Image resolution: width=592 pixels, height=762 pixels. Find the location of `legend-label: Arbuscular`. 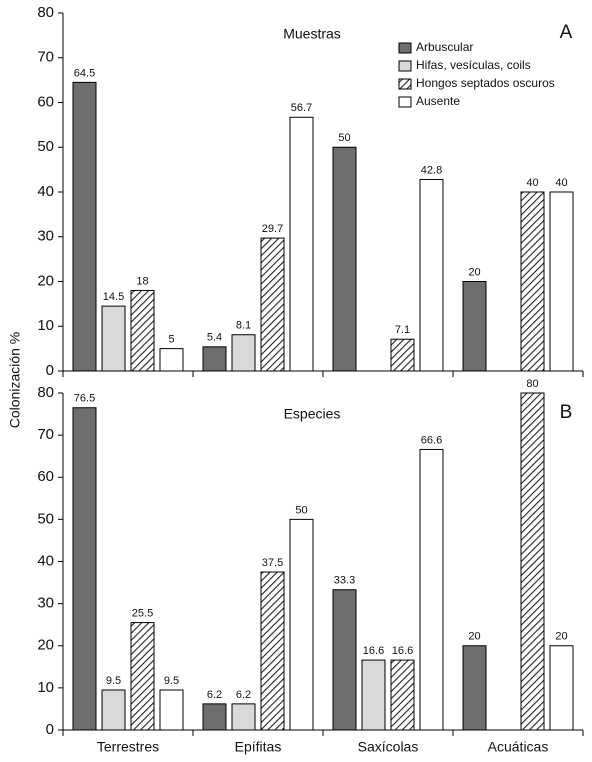

legend-label: Arbuscular is located at coordinates (444, 47).